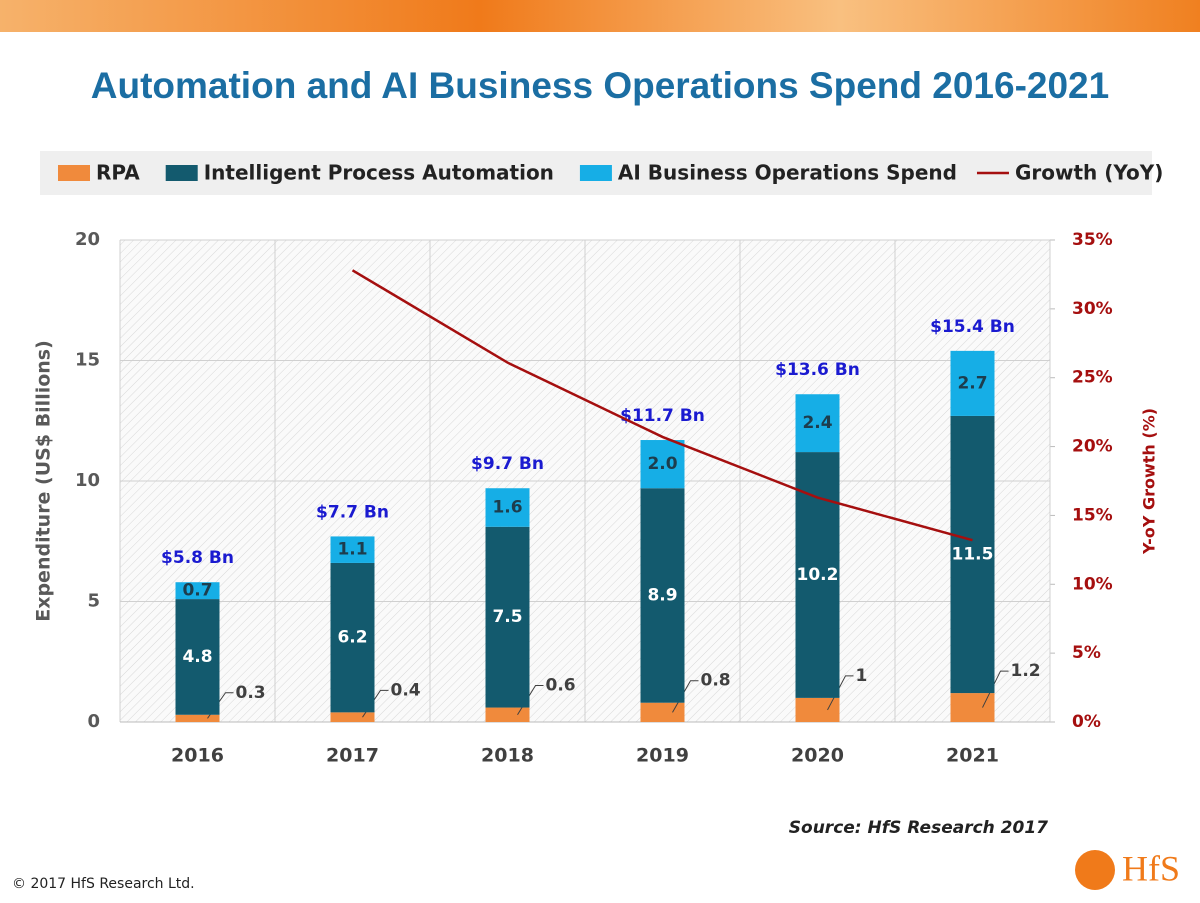 Image resolution: width=1200 pixels, height=903 pixels. I want to click on data-label: 2.0, so click(662, 464).